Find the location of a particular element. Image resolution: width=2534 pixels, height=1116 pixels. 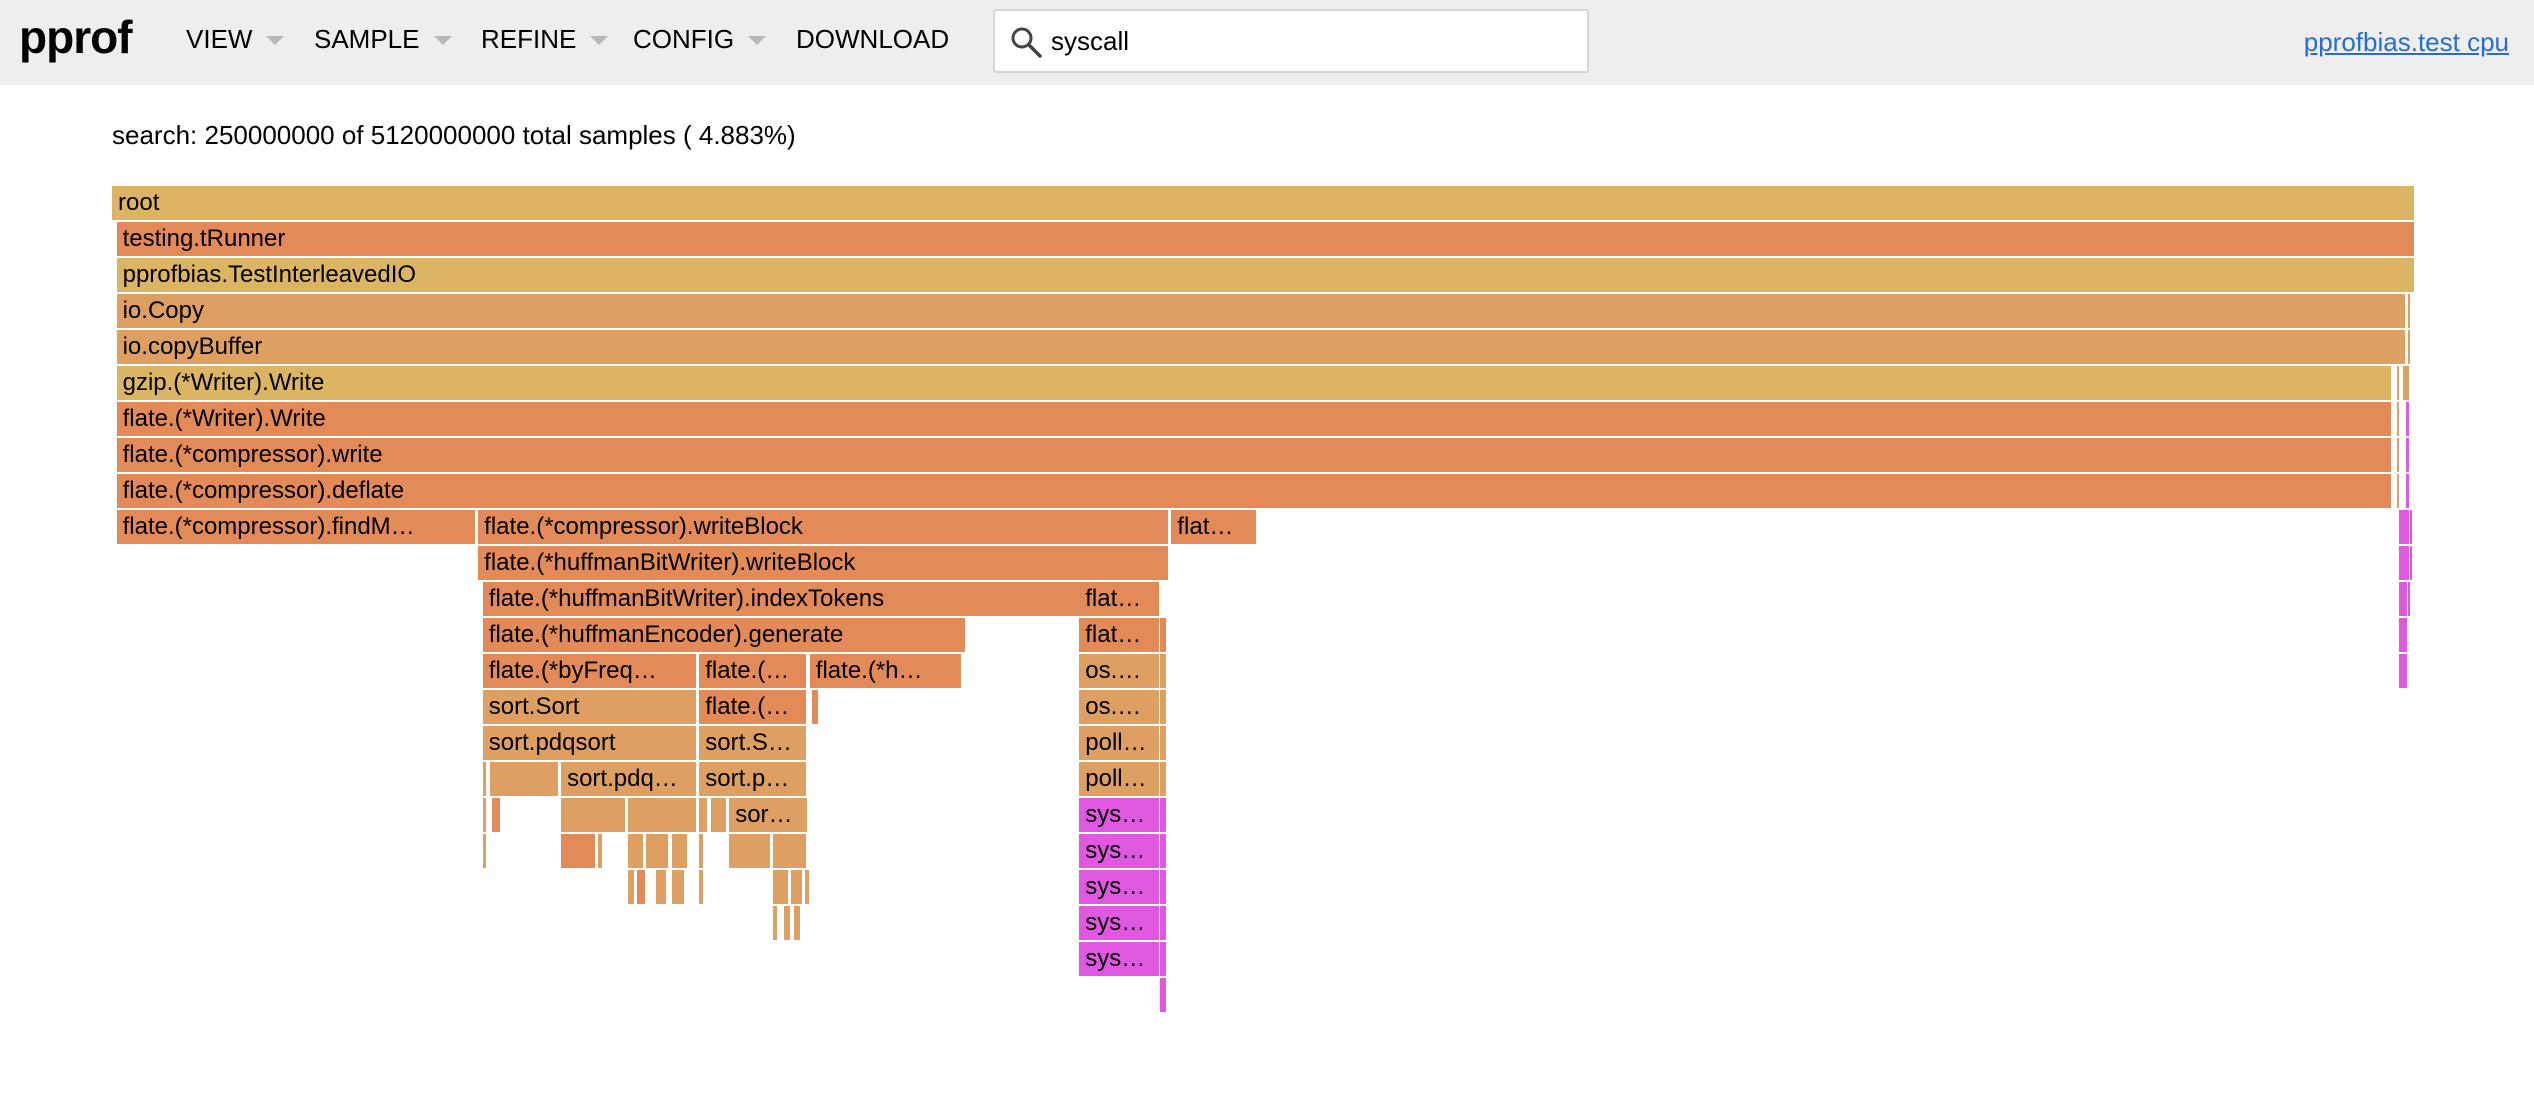

menu-view: VIEW is located at coordinates (235, 39).